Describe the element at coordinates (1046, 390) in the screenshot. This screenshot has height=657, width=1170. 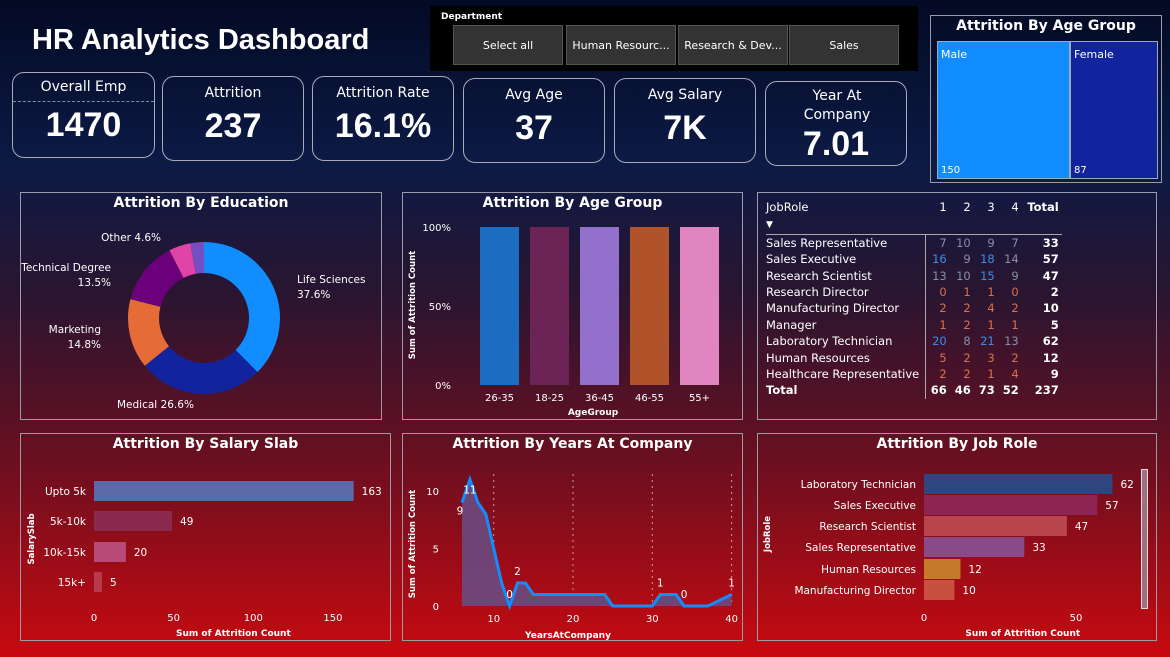
I see `grand-total: 237` at that location.